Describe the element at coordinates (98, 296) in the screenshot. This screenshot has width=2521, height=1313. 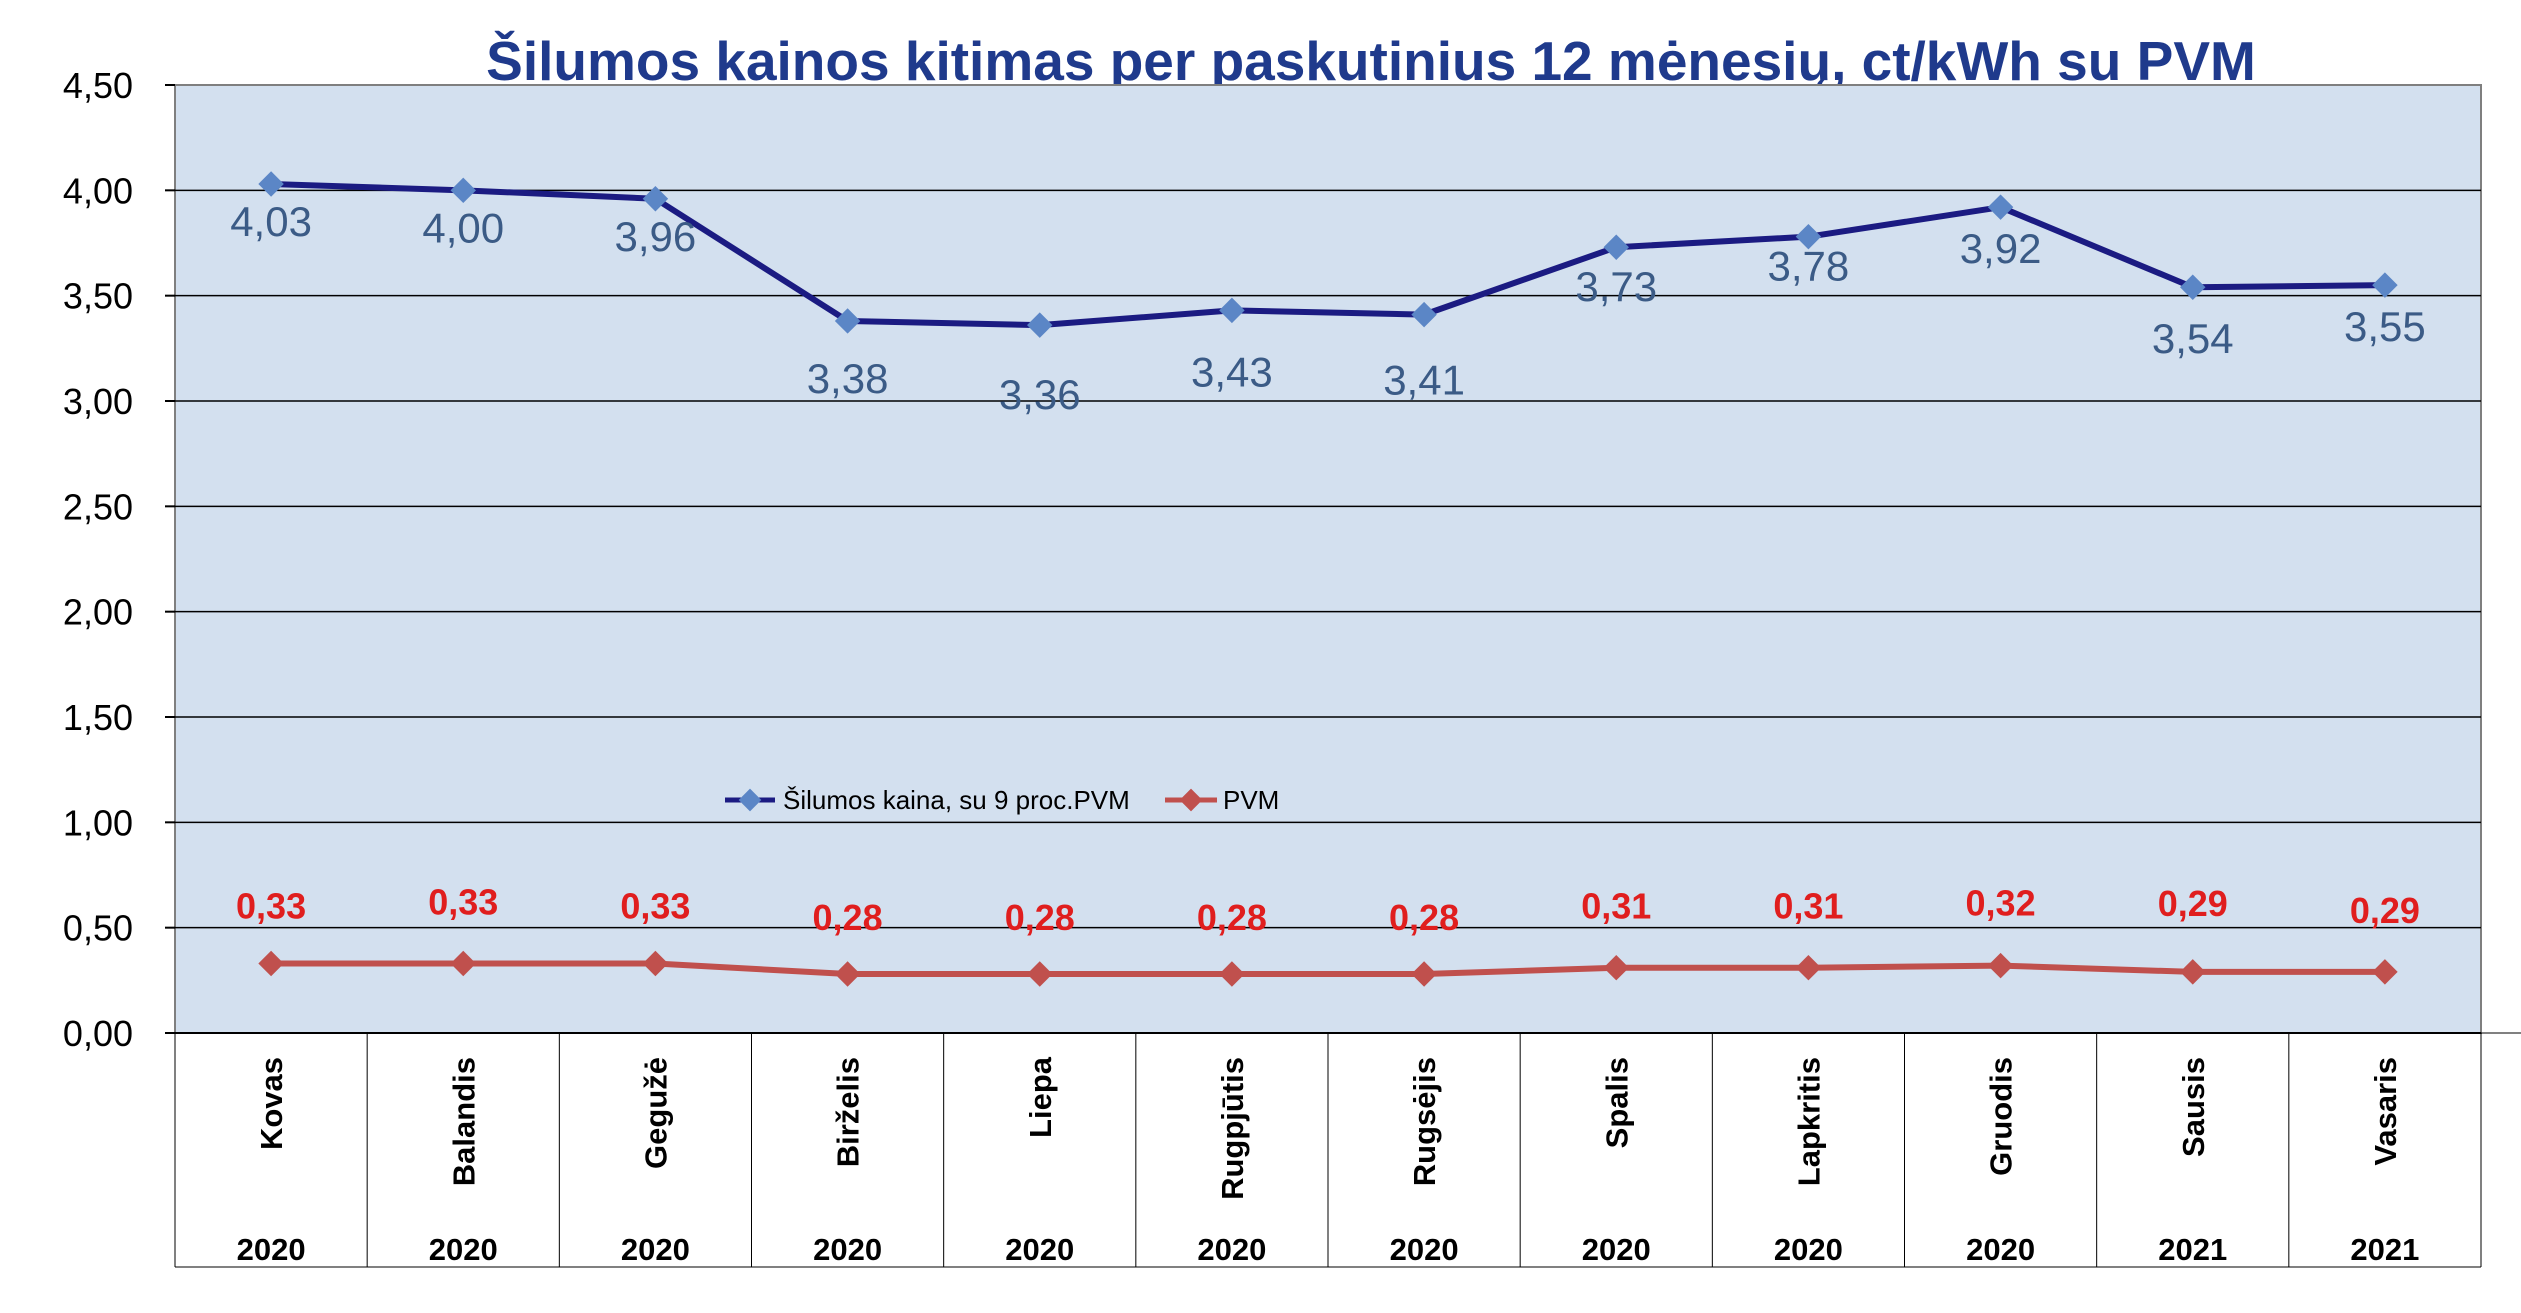
I see `y-tick-label: 3,50` at that location.